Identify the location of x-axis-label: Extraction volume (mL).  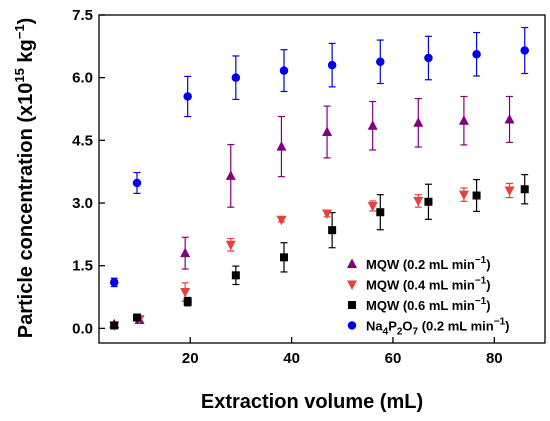
(312, 402).